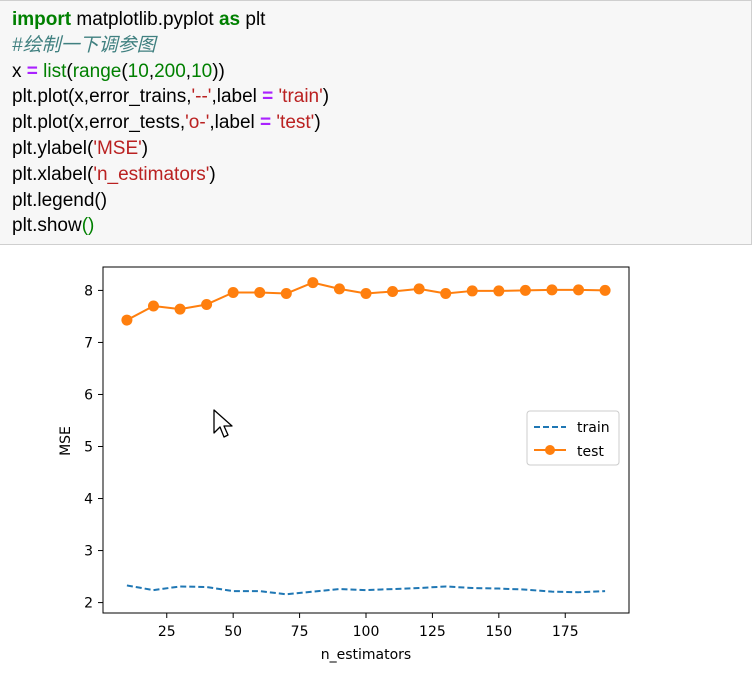  Describe the element at coordinates (88, 604) in the screenshot. I see `y-tick-label: 2` at that location.